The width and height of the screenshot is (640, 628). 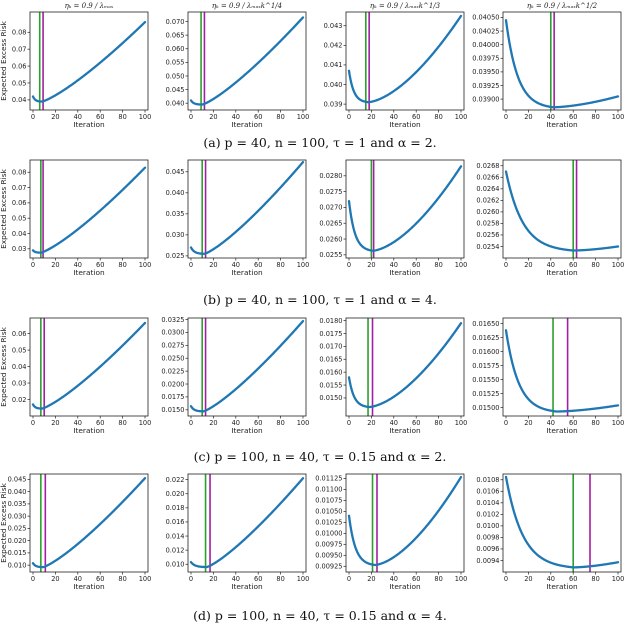 I want to click on column-title-3: ηₖ = 0.9 / λₘₐₓk^1/3, so click(x=405, y=6).